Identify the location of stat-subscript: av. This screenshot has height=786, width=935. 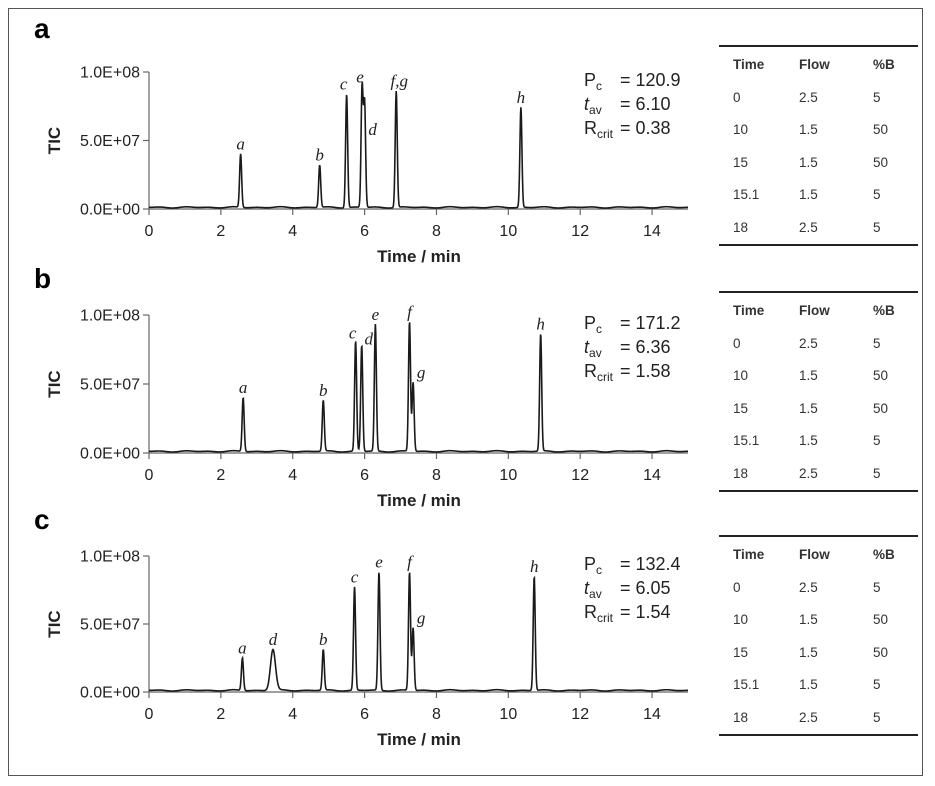
(595, 594).